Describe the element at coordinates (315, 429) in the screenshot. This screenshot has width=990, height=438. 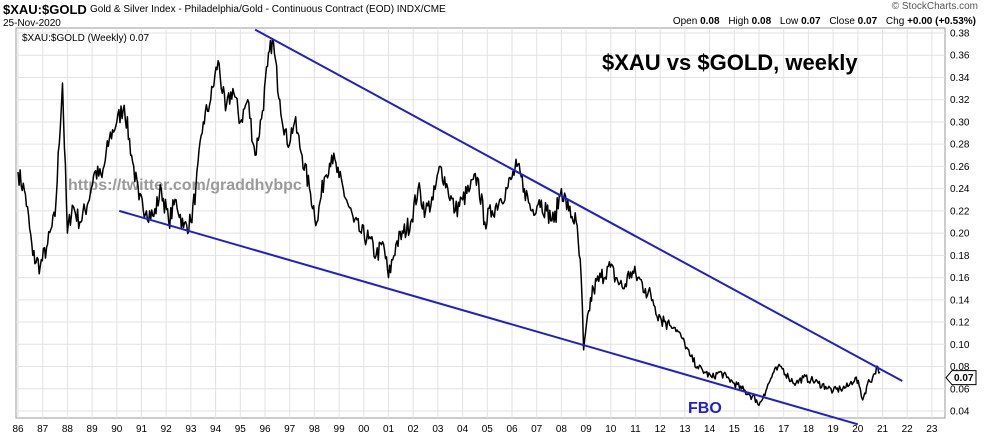
I see `x-tick-label: 98` at that location.